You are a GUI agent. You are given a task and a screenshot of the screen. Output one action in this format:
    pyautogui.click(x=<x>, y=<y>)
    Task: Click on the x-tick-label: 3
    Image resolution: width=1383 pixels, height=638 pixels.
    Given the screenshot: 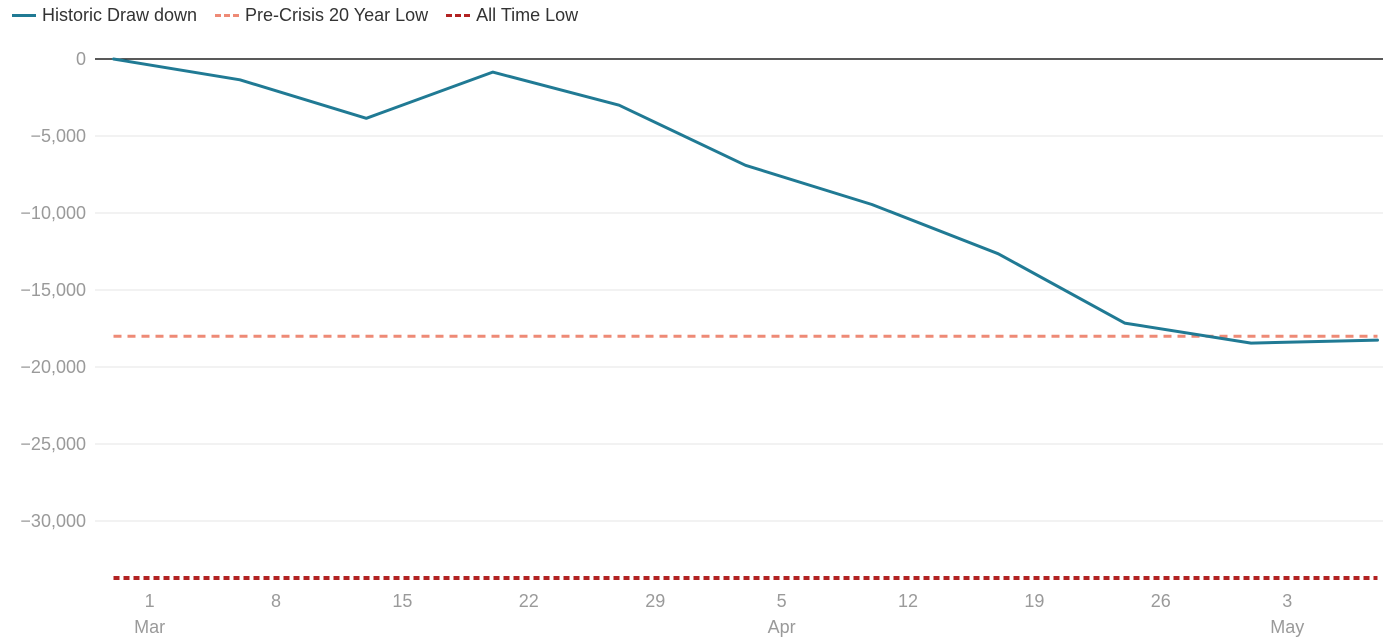 What is the action you would take?
    pyautogui.click(x=1287, y=601)
    